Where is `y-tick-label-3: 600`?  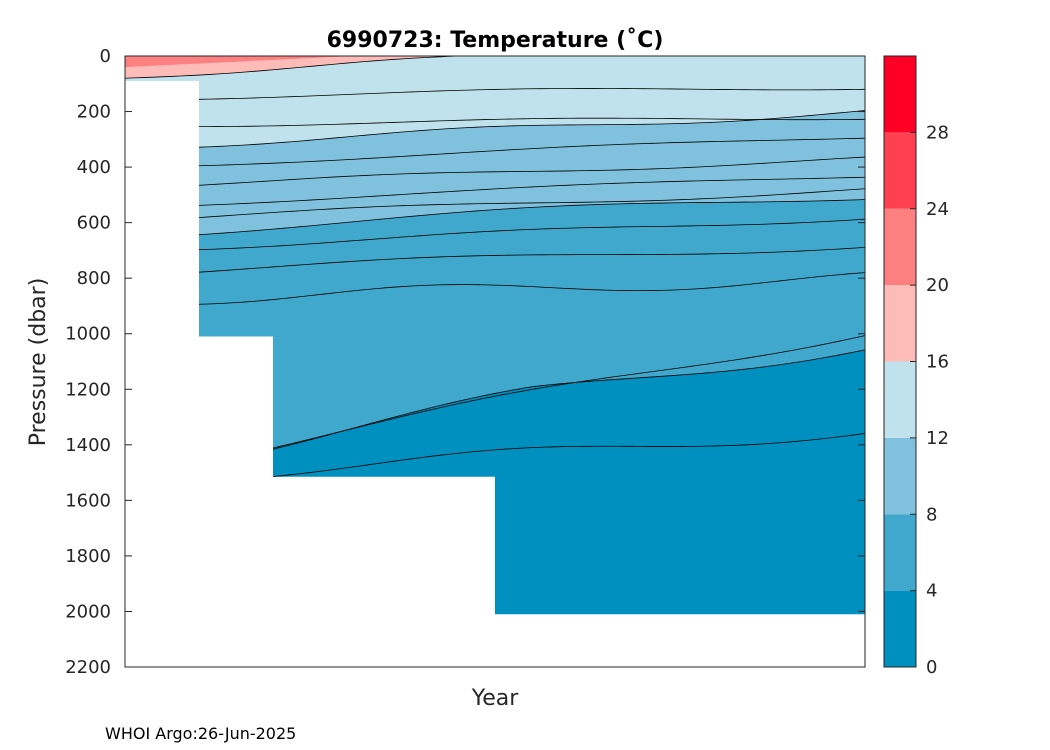 y-tick-label-3: 600 is located at coordinates (94, 223).